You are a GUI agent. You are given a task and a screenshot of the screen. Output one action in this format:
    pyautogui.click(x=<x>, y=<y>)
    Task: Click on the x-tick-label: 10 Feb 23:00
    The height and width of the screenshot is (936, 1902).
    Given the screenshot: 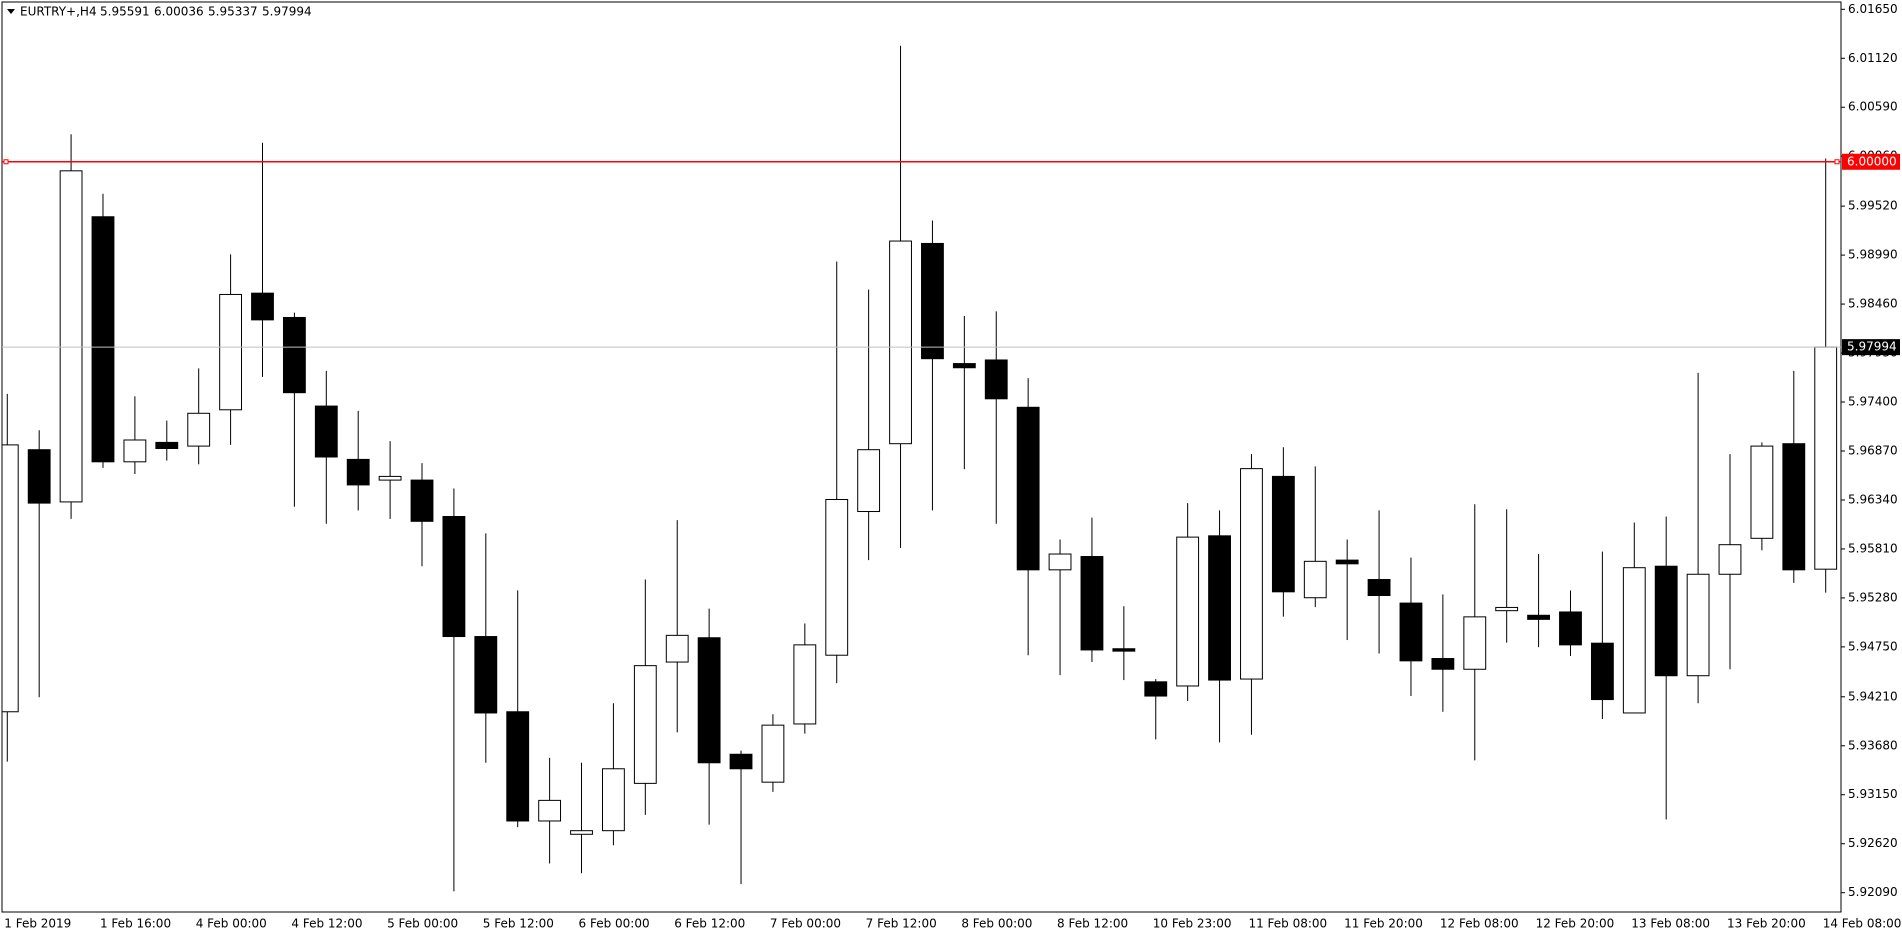 What is the action you would take?
    pyautogui.click(x=1192, y=924)
    